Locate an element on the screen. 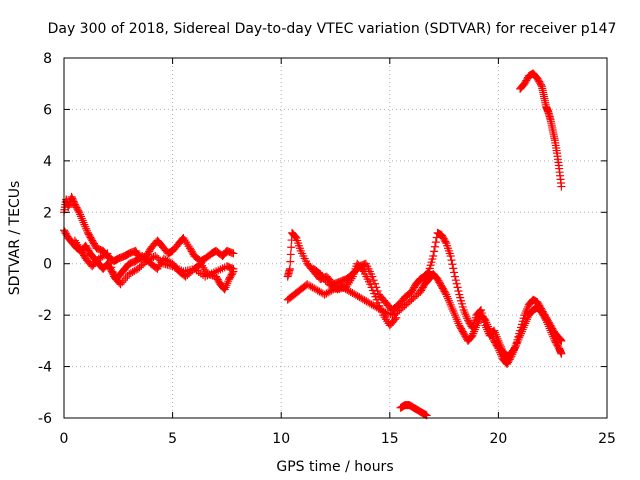 The image size is (640, 480). x-tick-label: 5 is located at coordinates (172, 439).